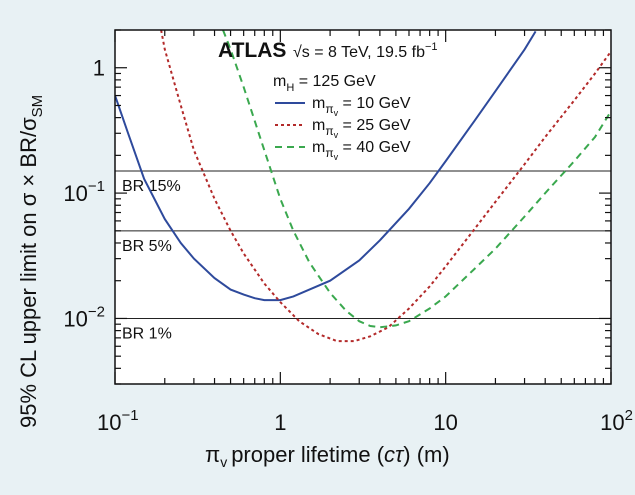 Image resolution: width=635 pixels, height=495 pixels. I want to click on energy-text: √s = 8 TeV, 19.5 fb, so click(359, 52).